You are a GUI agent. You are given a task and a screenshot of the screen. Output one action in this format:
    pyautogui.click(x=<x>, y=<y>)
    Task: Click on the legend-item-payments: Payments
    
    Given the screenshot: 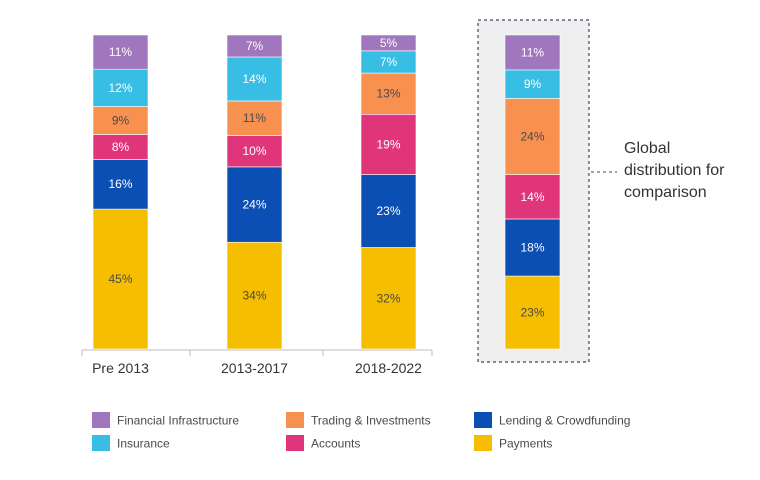 What is the action you would take?
    pyautogui.click(x=513, y=443)
    